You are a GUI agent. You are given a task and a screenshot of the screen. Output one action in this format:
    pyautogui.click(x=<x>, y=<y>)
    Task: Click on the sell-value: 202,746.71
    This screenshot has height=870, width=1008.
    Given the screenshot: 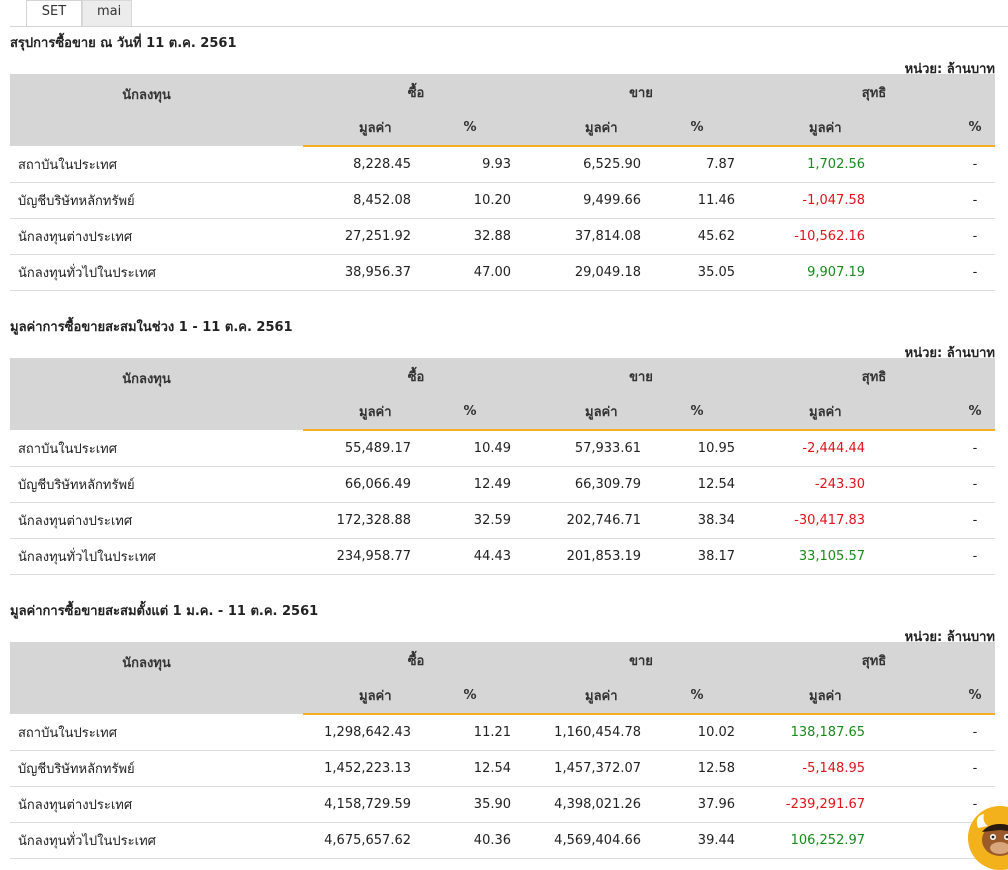 What is the action you would take?
    pyautogui.click(x=585, y=520)
    